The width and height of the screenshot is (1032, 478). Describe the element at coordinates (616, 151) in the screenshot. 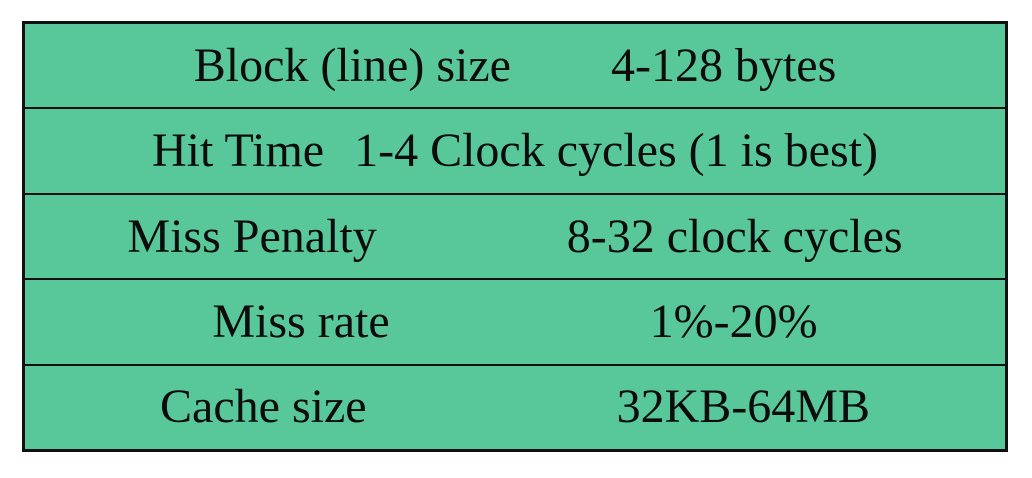

I see `row-value: 1-4 Clock cycles (1 is best)` at that location.